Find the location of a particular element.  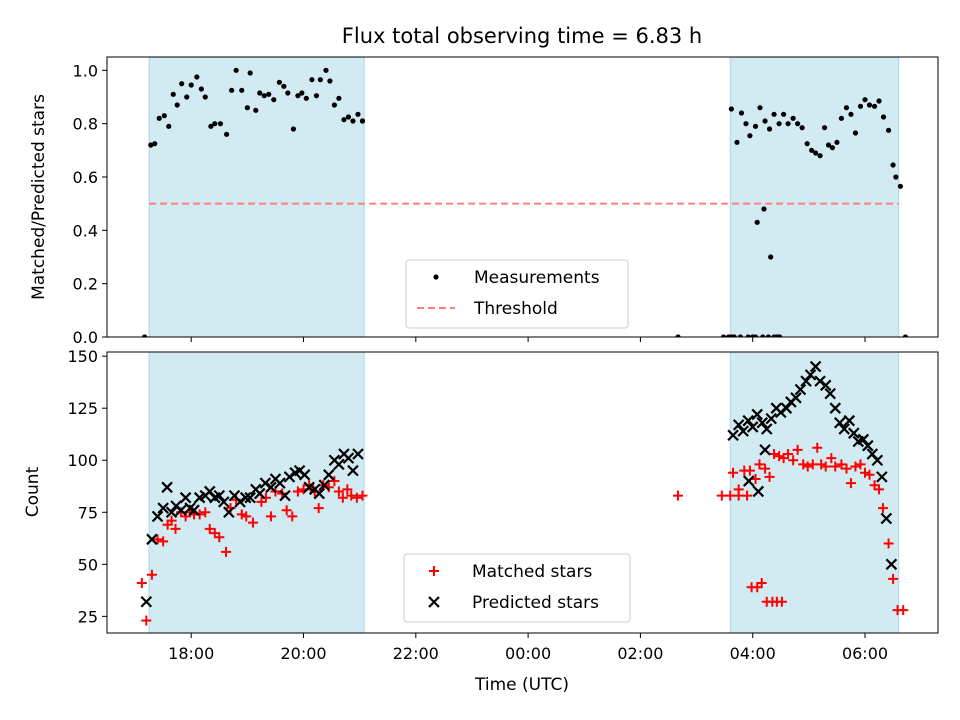

legend-marker-matched is located at coordinates (434, 571).